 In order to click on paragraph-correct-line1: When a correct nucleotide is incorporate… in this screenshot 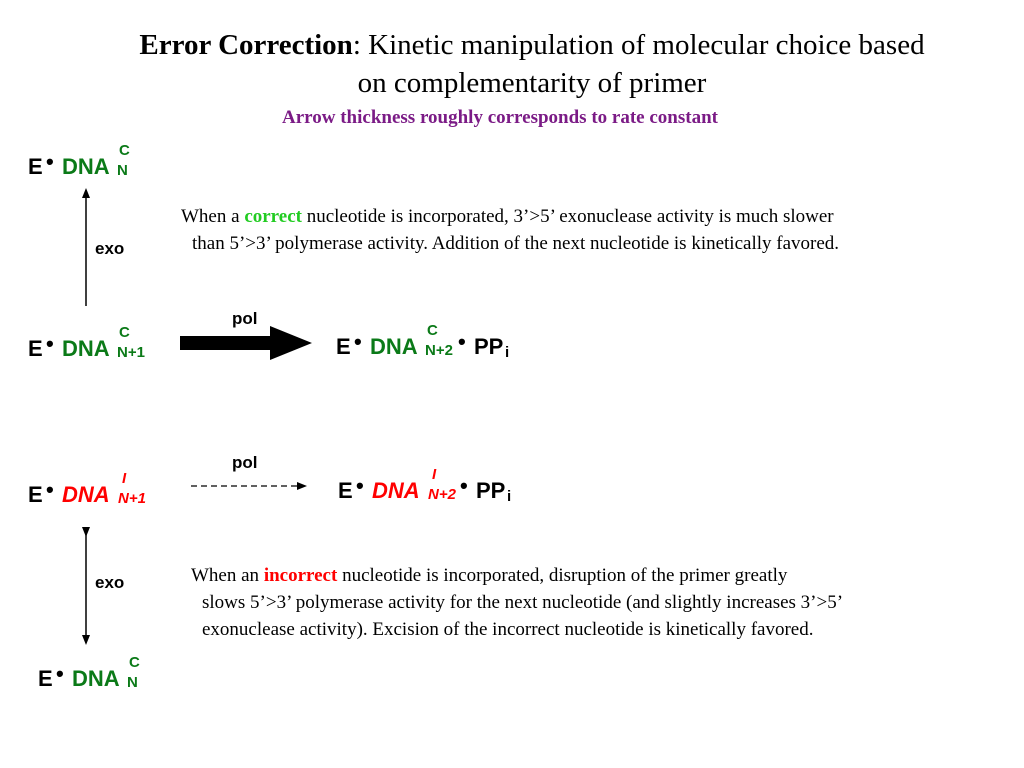, I will do `click(510, 216)`.